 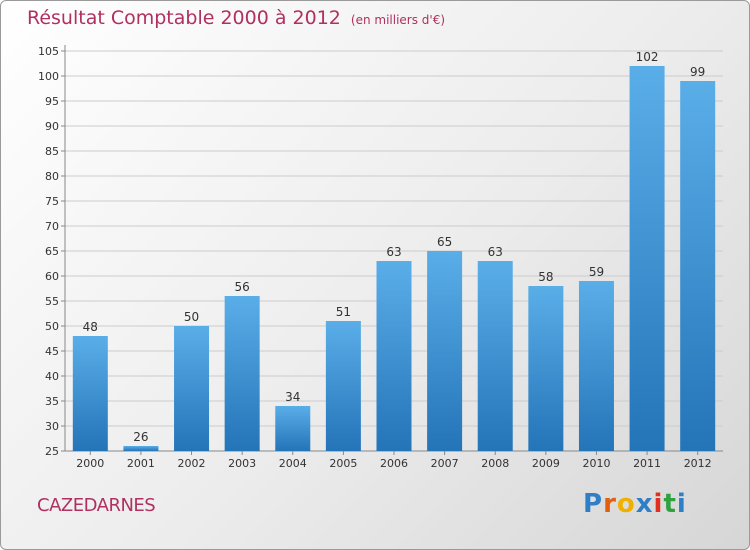 I want to click on y-tick-label: 25, so click(x=52, y=451).